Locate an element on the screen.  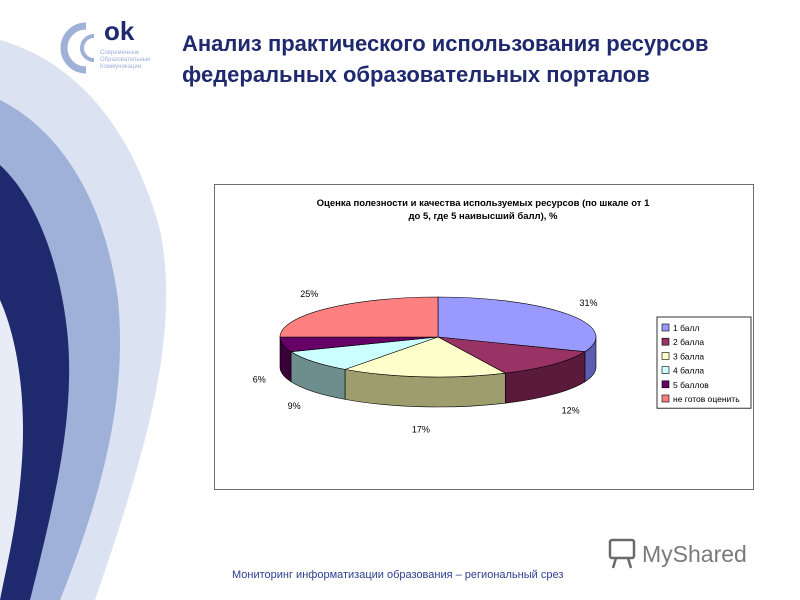
watermark-graphic: MyShared is located at coordinates (677, 553).